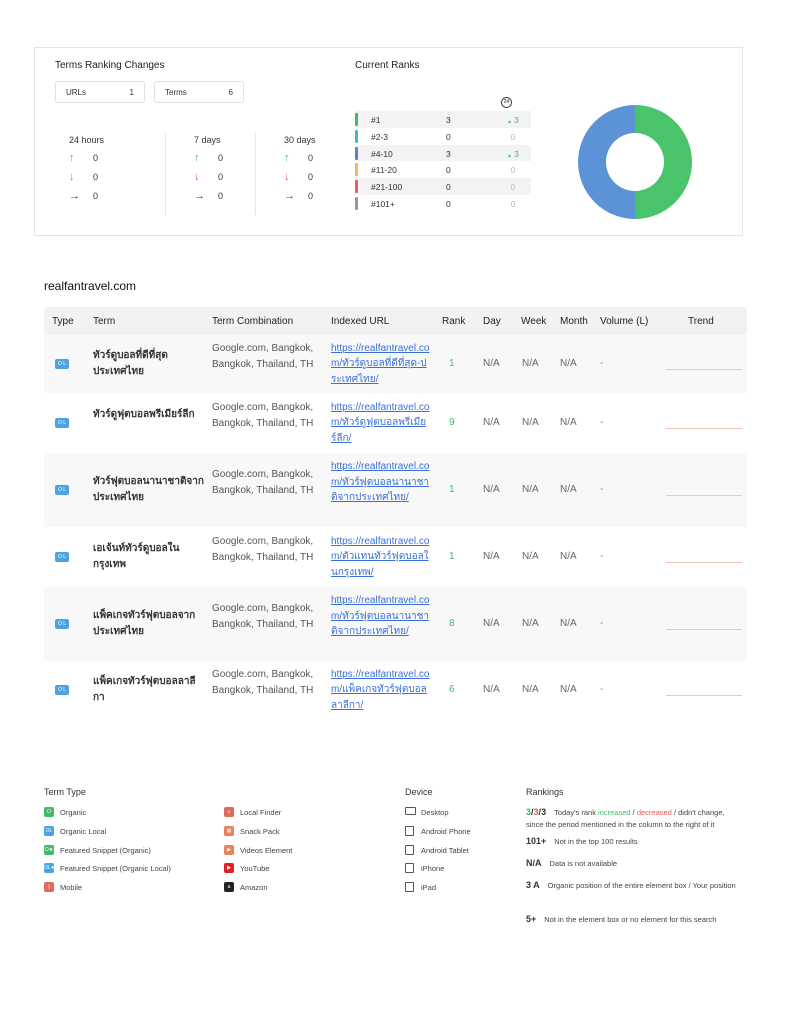 The height and width of the screenshot is (1024, 791). What do you see at coordinates (452, 689) in the screenshot?
I see `rank-value: 6` at bounding box center [452, 689].